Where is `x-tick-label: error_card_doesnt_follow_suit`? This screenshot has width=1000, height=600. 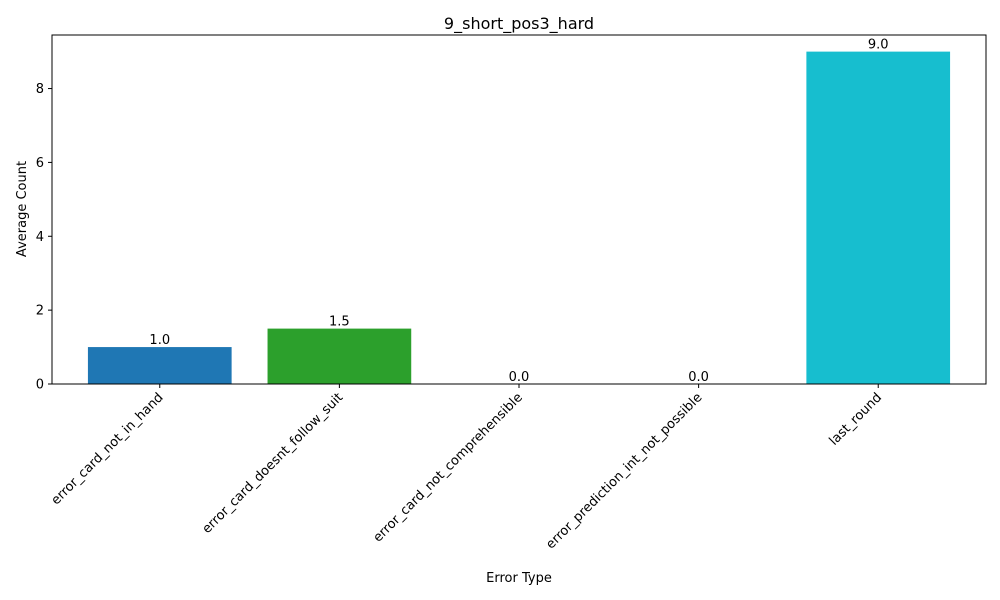 x-tick-label: error_card_doesnt_follow_suit is located at coordinates (273, 463).